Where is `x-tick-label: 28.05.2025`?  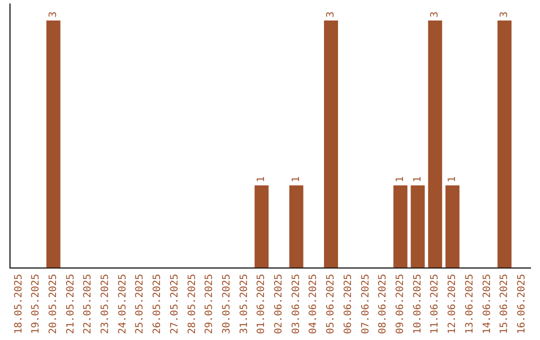 x-tick-label: 28.05.2025 is located at coordinates (192, 304).